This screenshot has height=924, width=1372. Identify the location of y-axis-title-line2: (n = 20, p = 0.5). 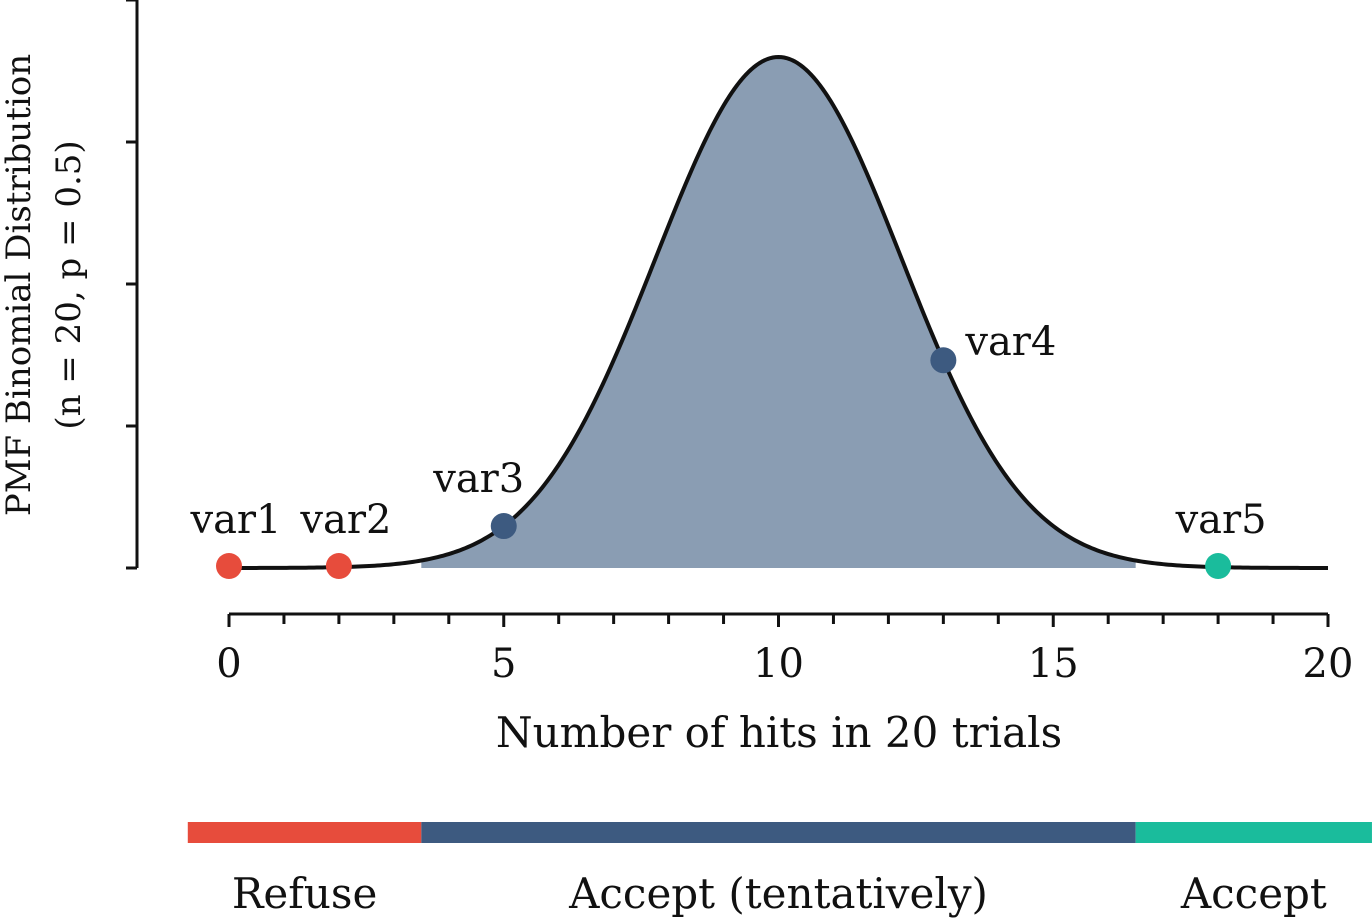
(69, 284).